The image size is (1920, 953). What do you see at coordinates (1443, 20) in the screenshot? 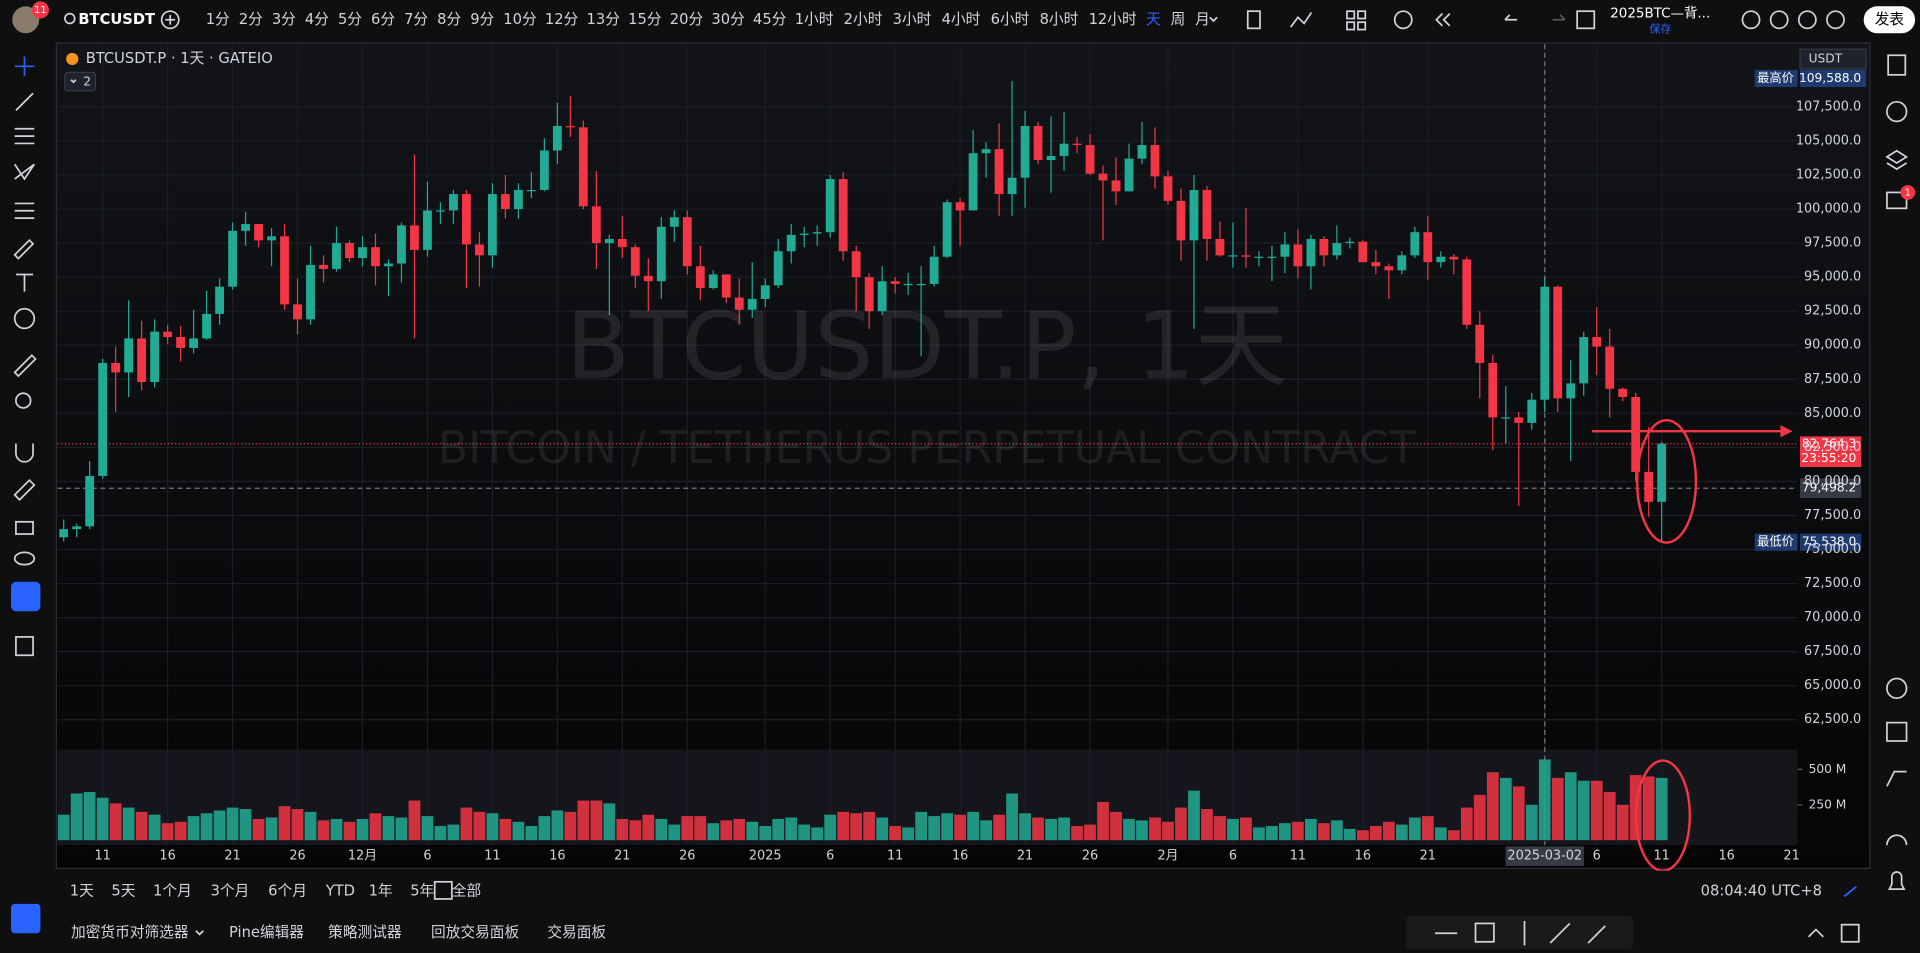
I see `replay-icon` at bounding box center [1443, 20].